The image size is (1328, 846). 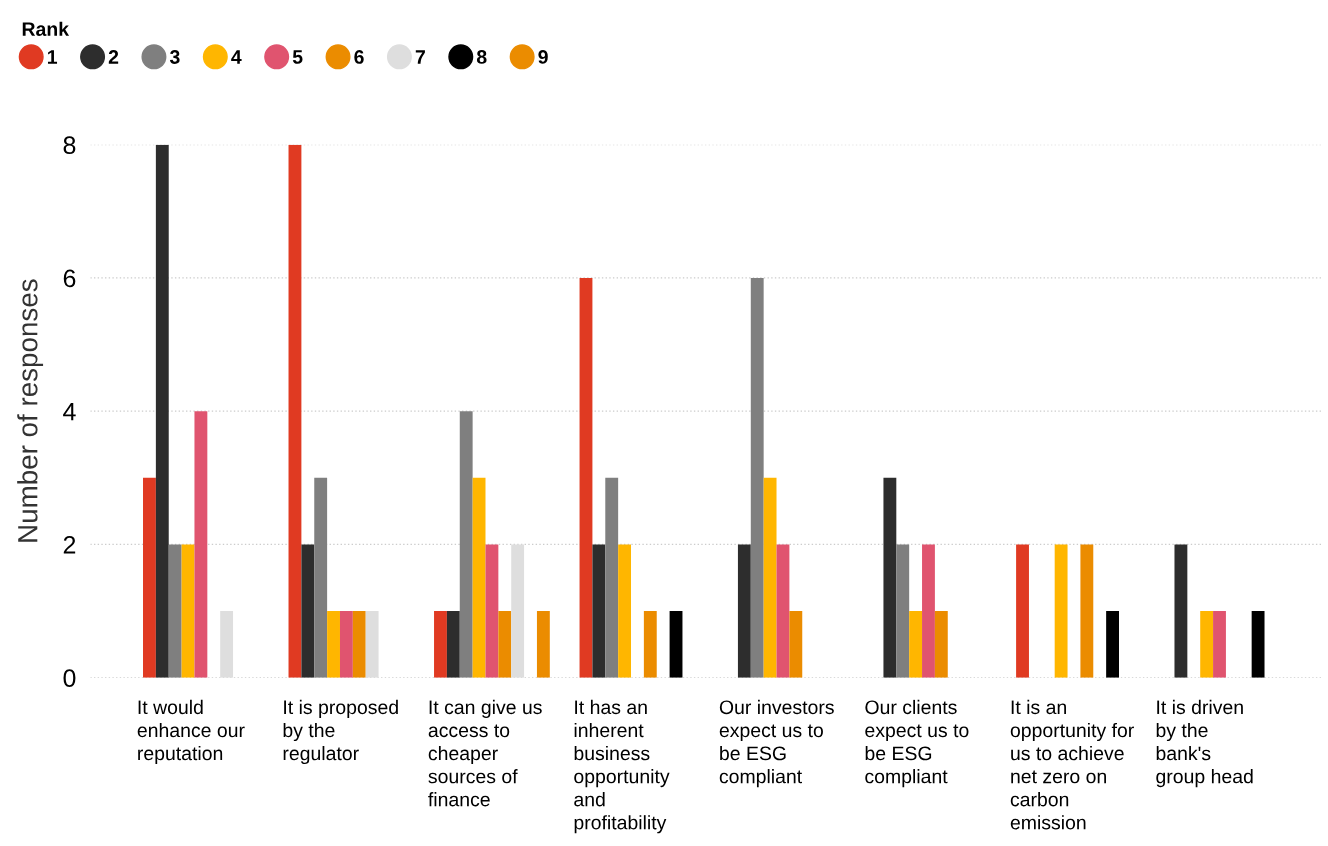 What do you see at coordinates (481, 57) in the screenshot?
I see `legend-label: 8` at bounding box center [481, 57].